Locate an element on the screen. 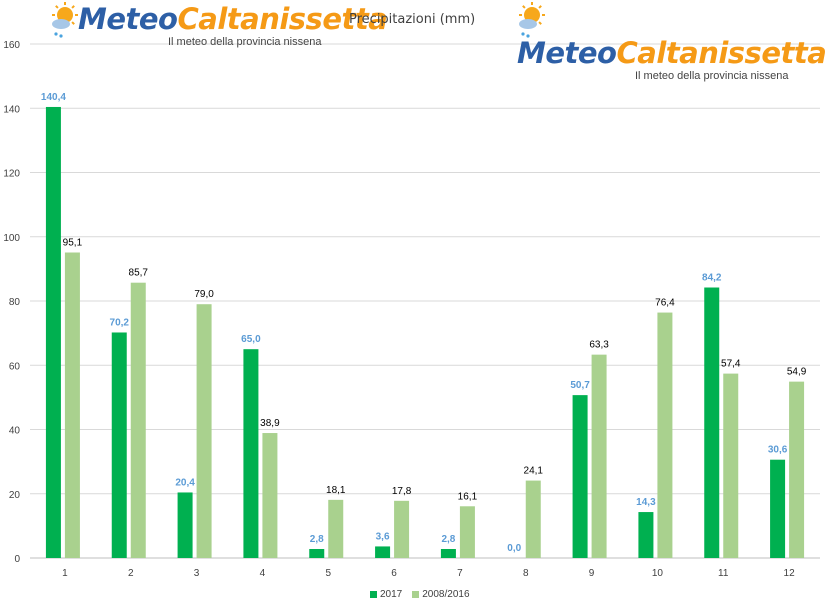  logo-left-title: MeteoCaltanissetta is located at coordinates (219, 19).